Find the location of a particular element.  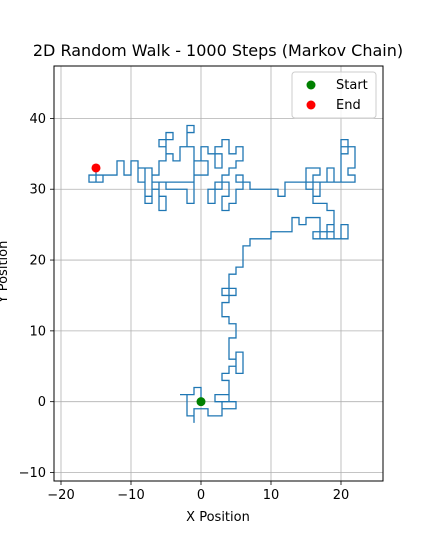

legend-marker-start is located at coordinates (311, 85).